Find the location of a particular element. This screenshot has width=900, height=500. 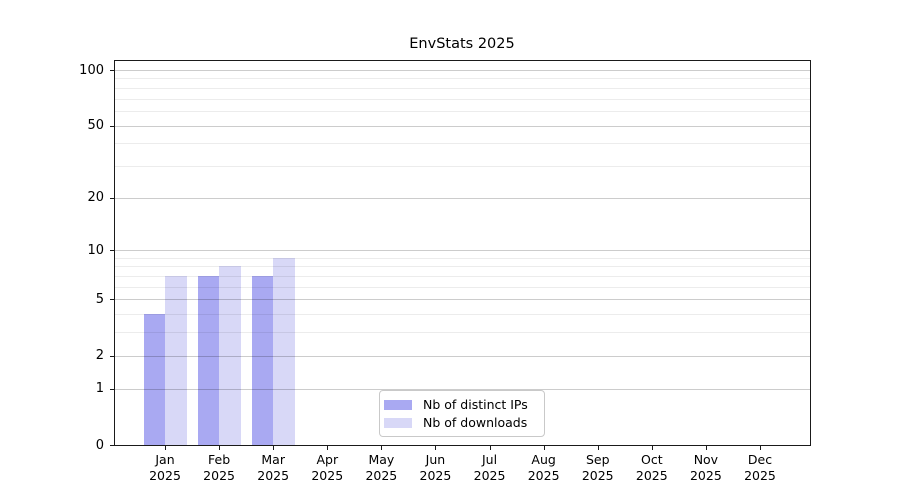

x-tick-mark-dec is located at coordinates (760, 447).